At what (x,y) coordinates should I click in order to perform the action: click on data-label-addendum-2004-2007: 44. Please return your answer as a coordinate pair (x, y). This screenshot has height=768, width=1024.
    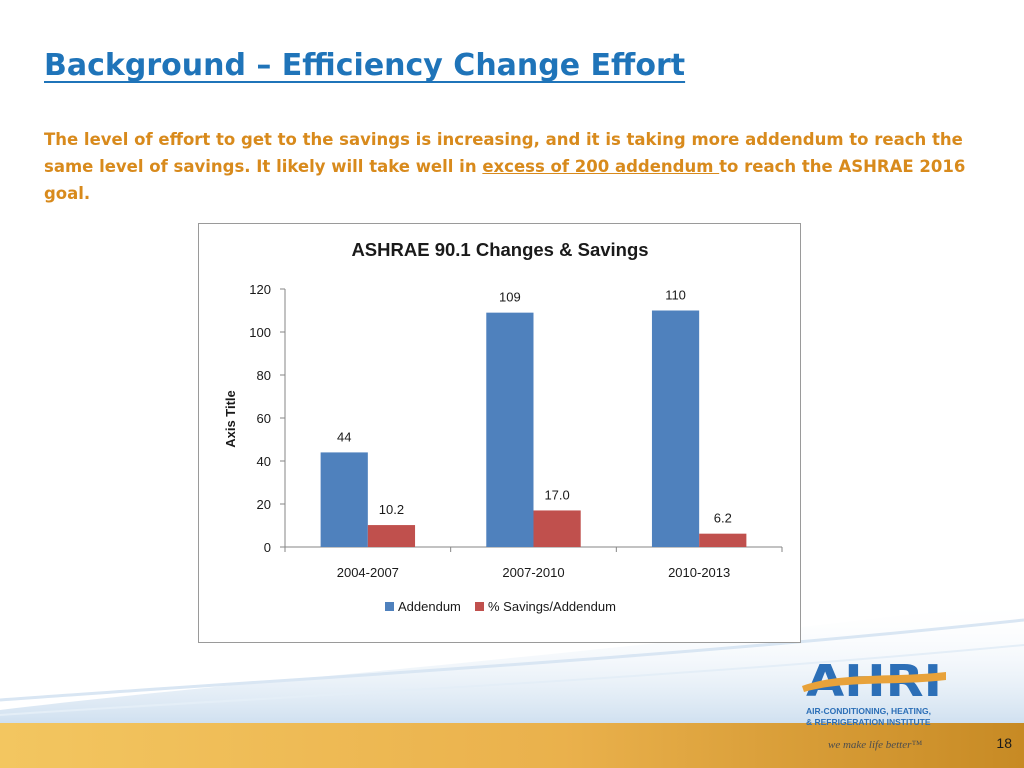
    Looking at the image, I should click on (344, 436).